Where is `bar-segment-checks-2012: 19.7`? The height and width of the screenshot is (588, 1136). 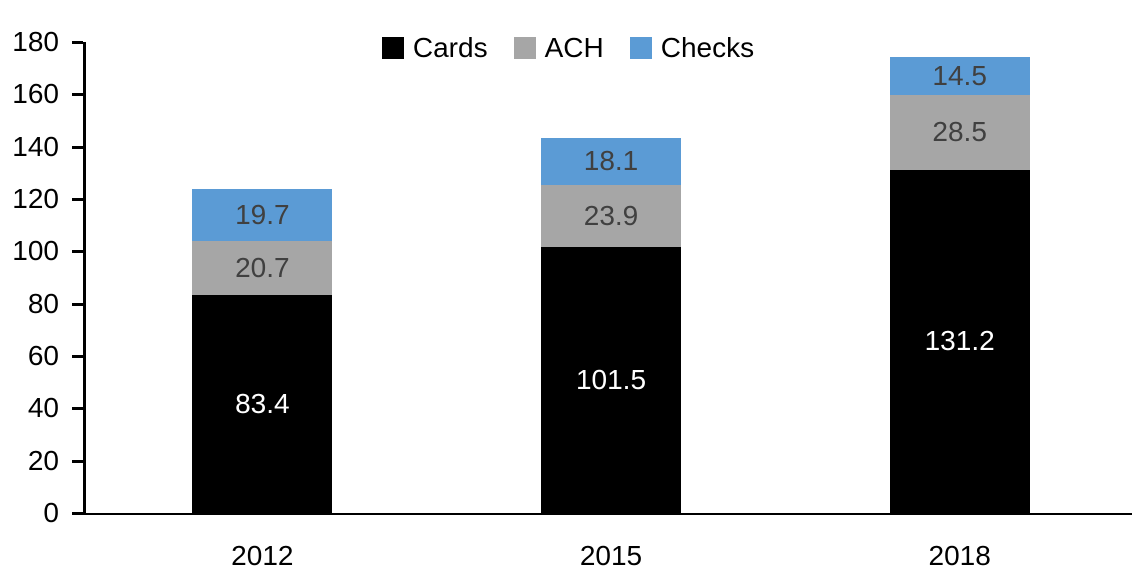
bar-segment-checks-2012: 19.7 is located at coordinates (262, 215).